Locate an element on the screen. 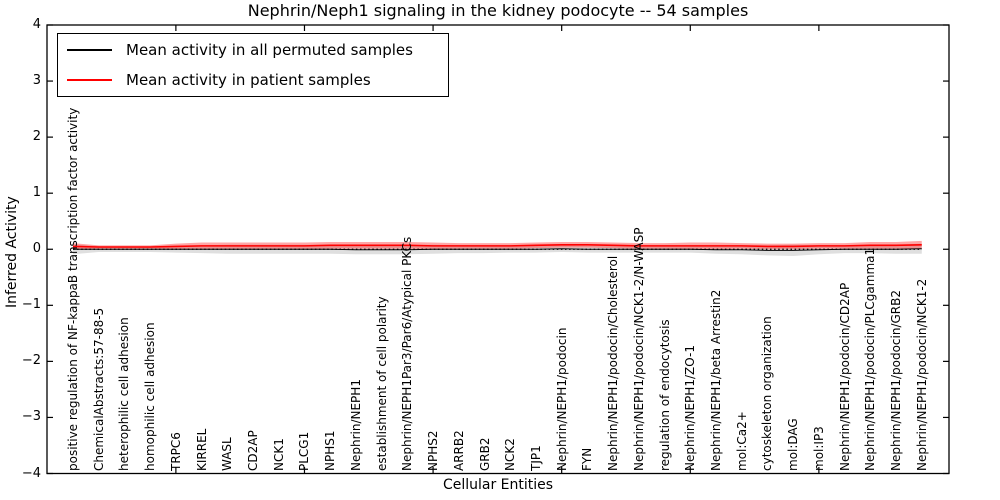 Image resolution: width=1000 pixels, height=500 pixels. legend-item-patient: Mean activity in patient samples is located at coordinates (253, 80).